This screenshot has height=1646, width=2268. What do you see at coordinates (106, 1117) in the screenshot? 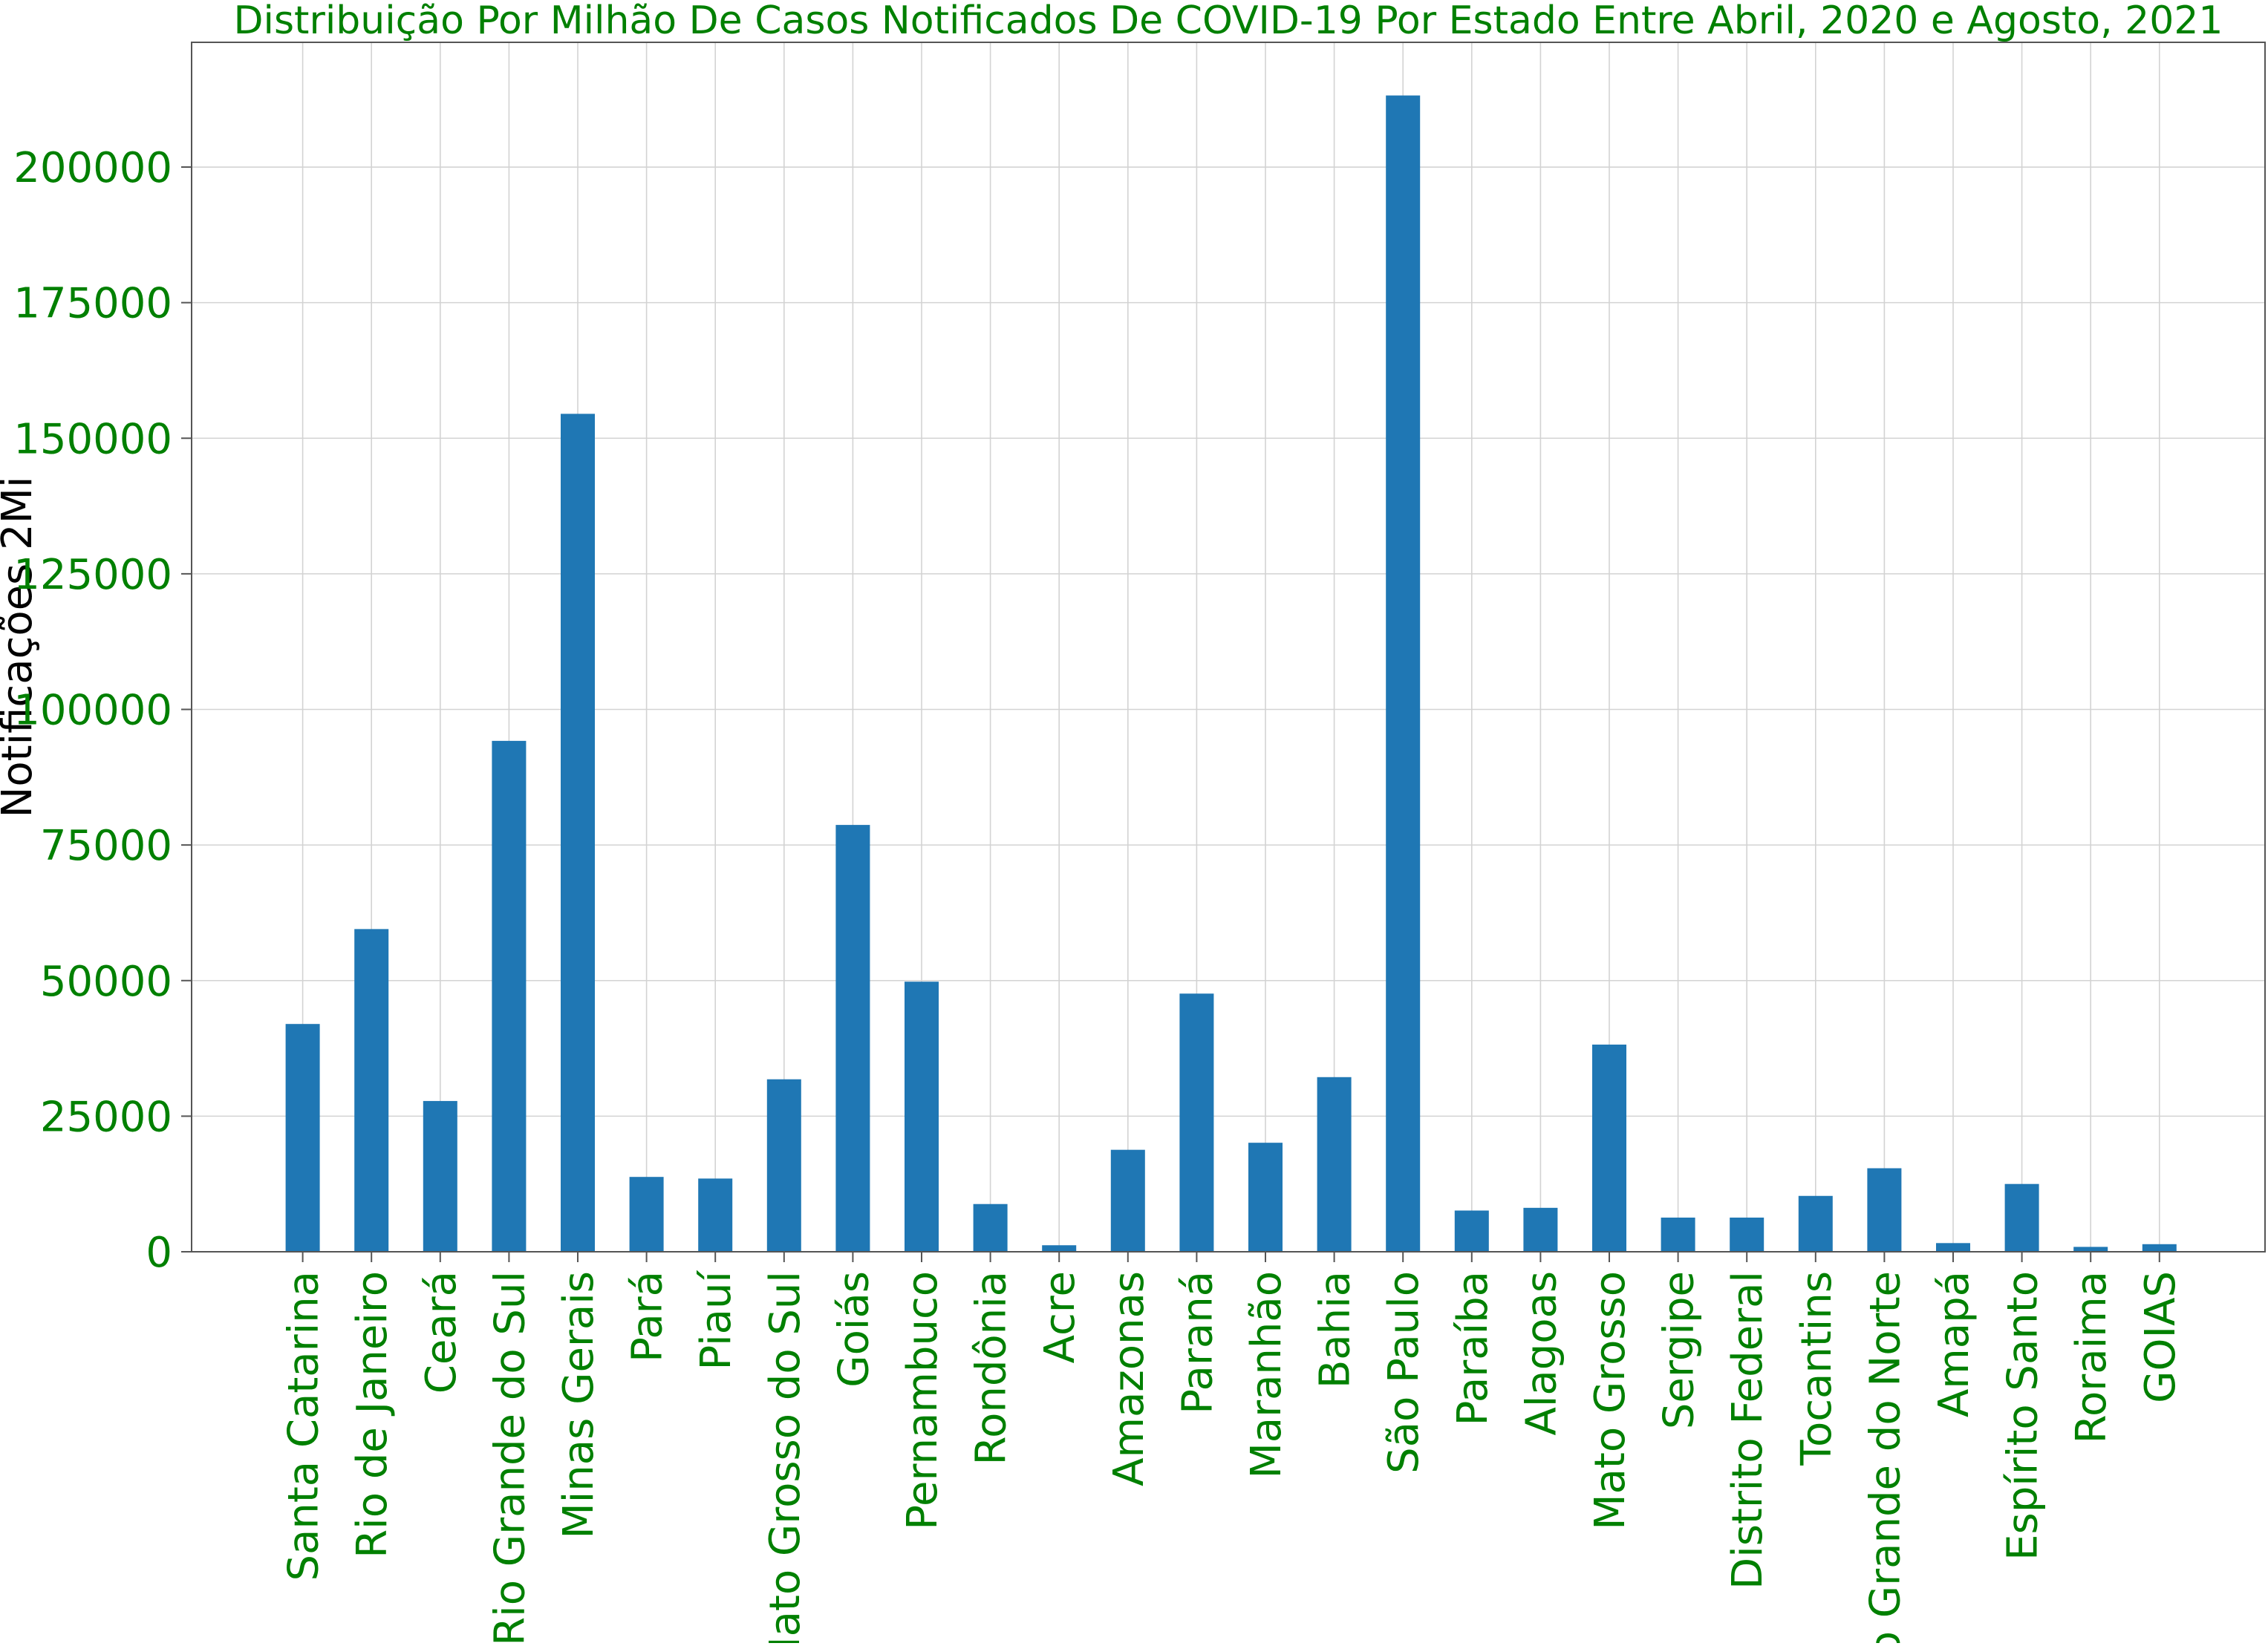
I see `y-tick-label: 25000` at bounding box center [106, 1117].